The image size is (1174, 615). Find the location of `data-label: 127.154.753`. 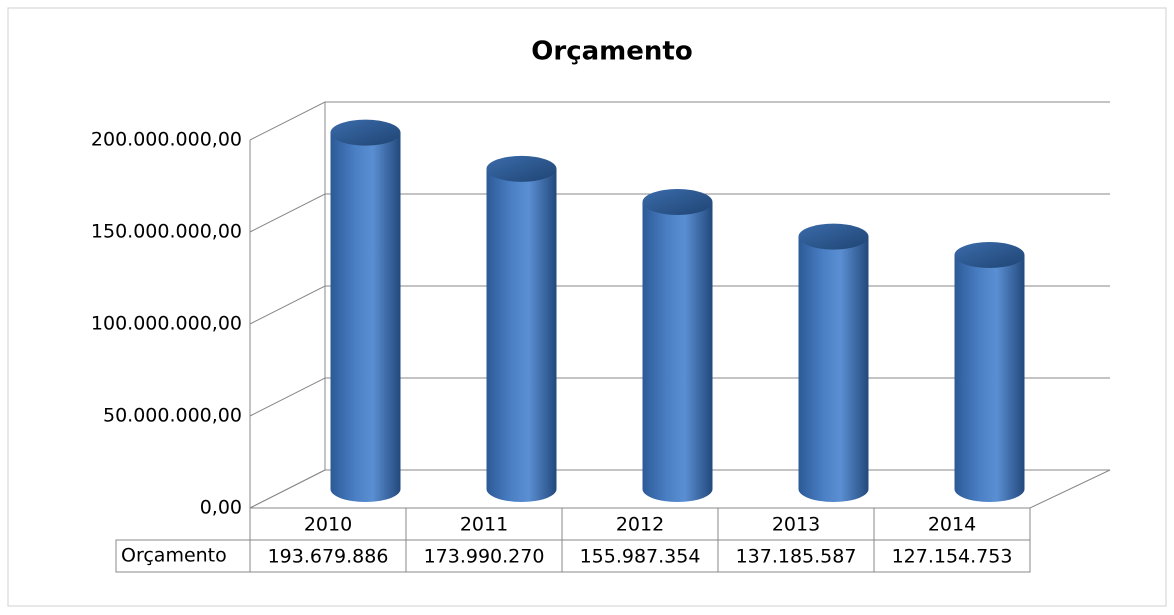

data-label: 127.154.753 is located at coordinates (952, 557).